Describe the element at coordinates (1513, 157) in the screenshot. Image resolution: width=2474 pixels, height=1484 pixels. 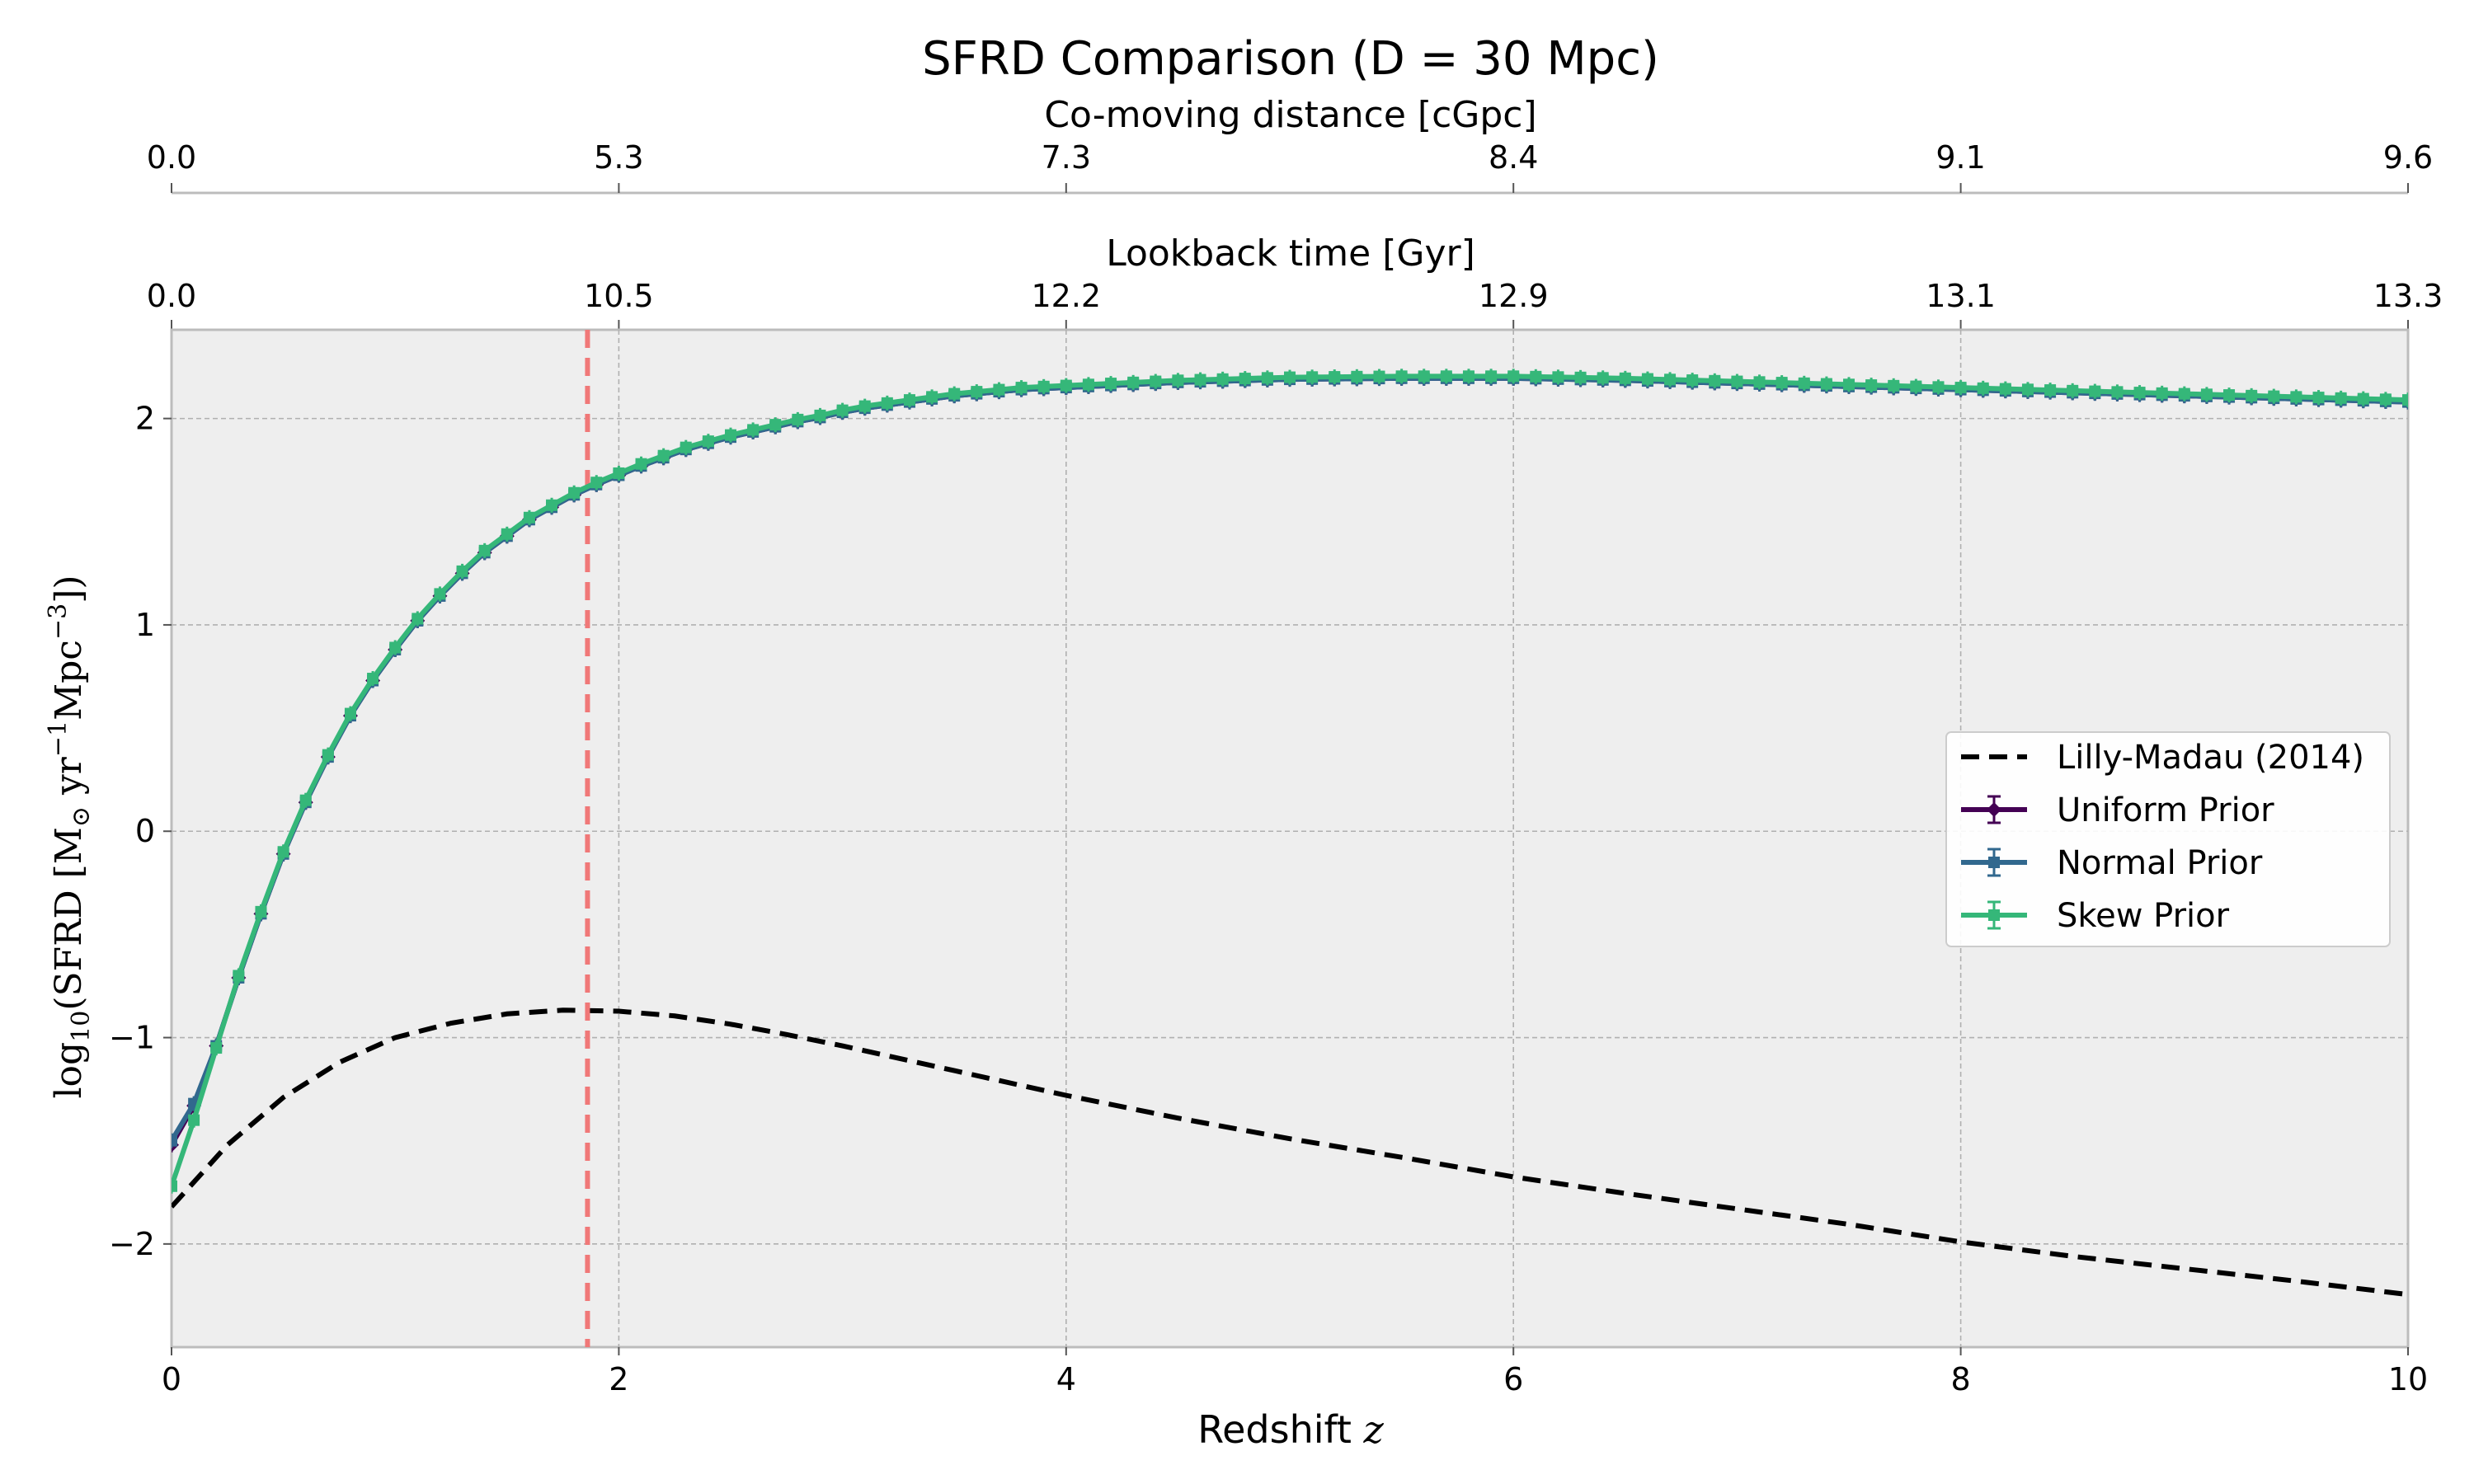
I see `comoving-tick-label-3: 8.4` at that location.